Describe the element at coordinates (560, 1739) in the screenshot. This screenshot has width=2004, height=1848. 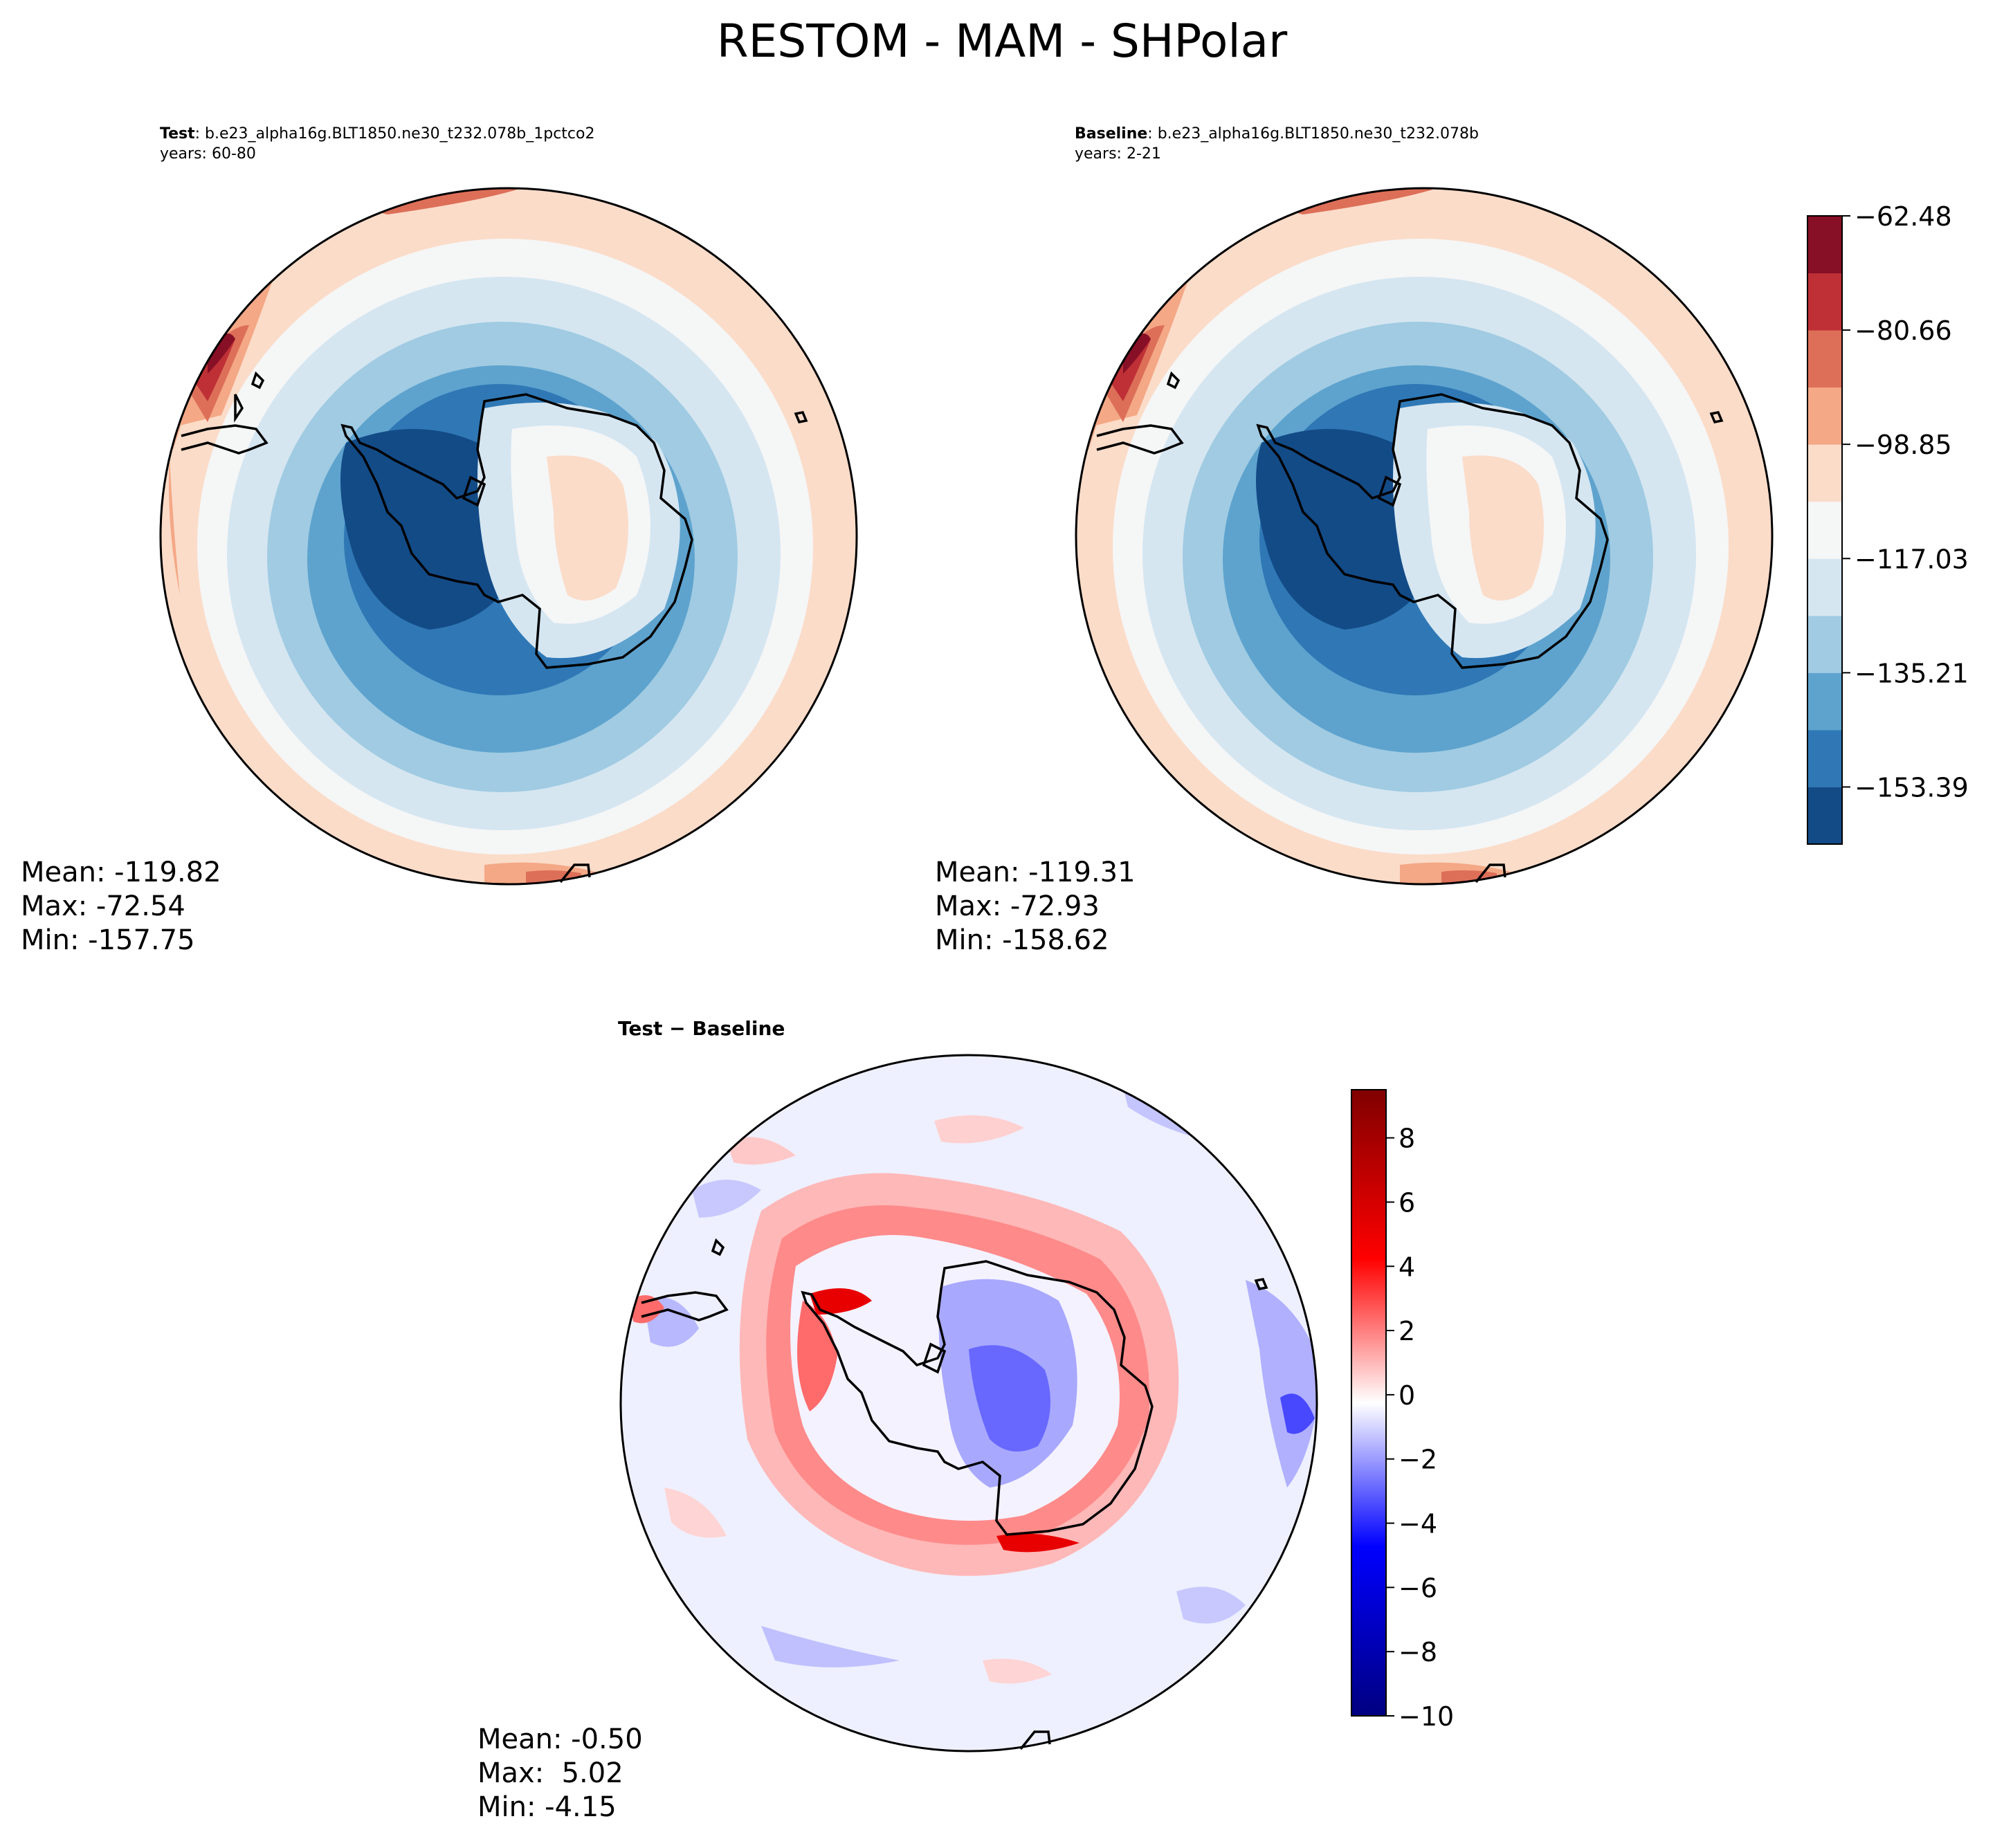
I see `diff-mean-label: Mean: -0.50` at that location.